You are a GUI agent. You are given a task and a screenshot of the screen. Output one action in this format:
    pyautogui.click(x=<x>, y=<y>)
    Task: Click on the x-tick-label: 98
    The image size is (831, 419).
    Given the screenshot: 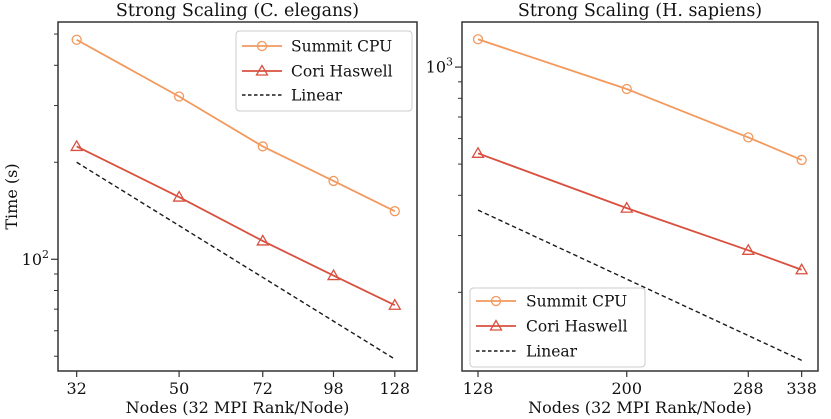 What is the action you would take?
    pyautogui.click(x=333, y=388)
    